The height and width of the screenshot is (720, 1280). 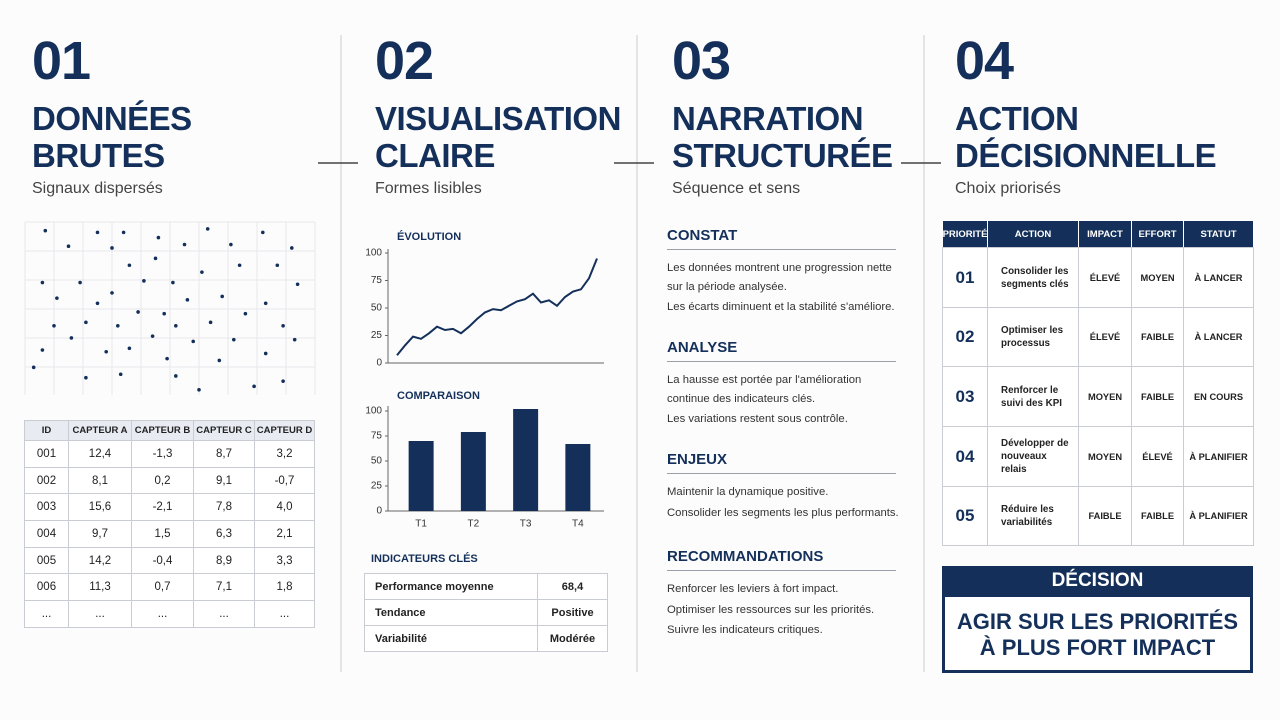 I want to click on table-cell: -0,4, so click(x=162, y=560).